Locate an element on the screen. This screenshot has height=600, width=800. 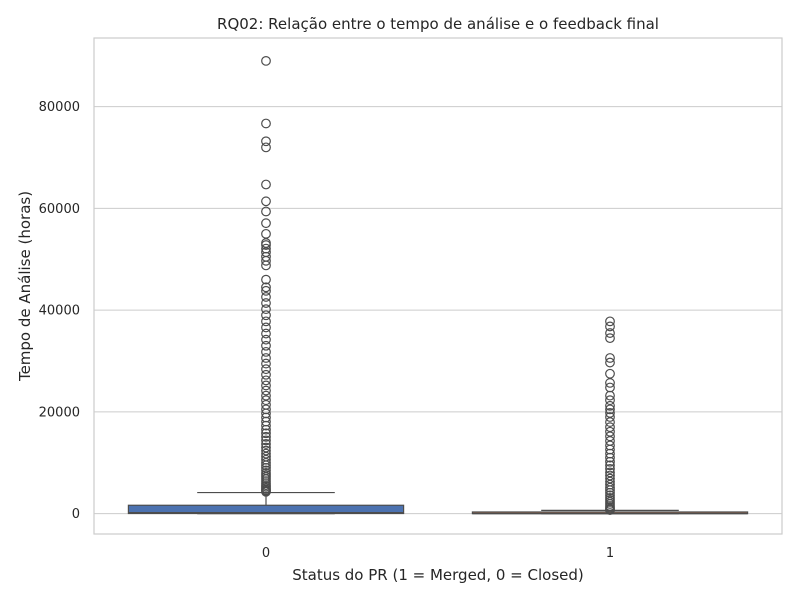
y-tick-label: 20000 is located at coordinates (59, 412).